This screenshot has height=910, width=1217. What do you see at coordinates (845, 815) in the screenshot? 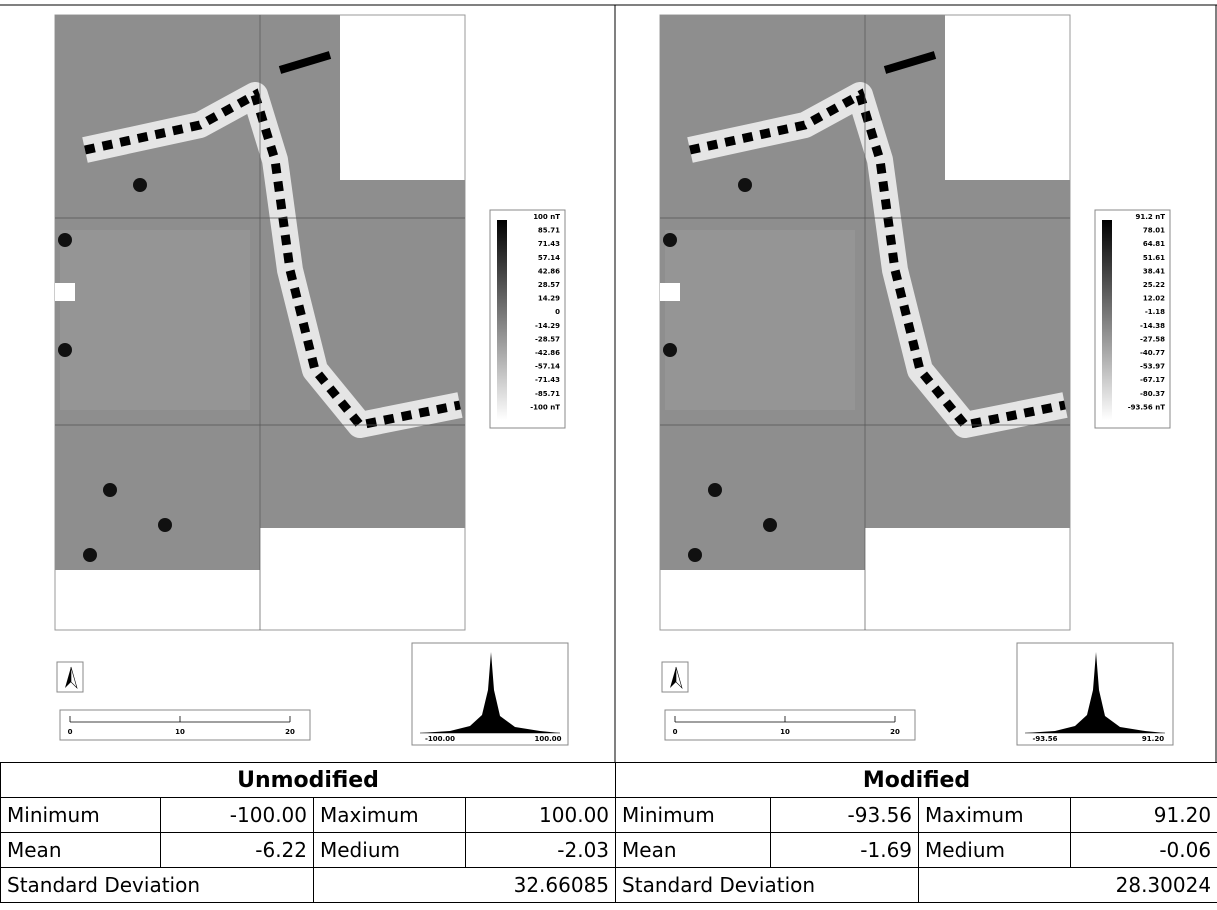
I see `cell: -93.56` at bounding box center [845, 815].